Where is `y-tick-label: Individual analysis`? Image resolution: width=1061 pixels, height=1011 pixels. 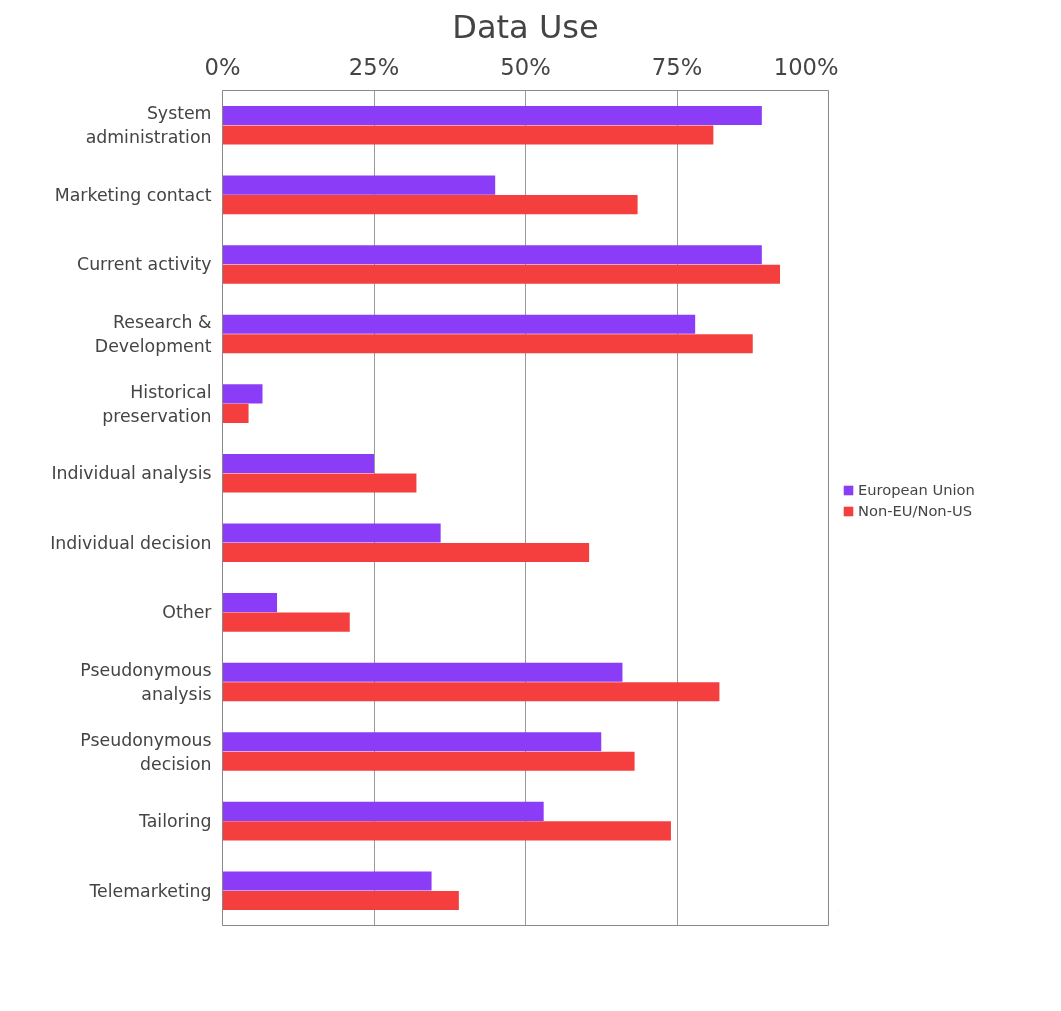
y-tick-label: Individual analysis is located at coordinates (131, 473).